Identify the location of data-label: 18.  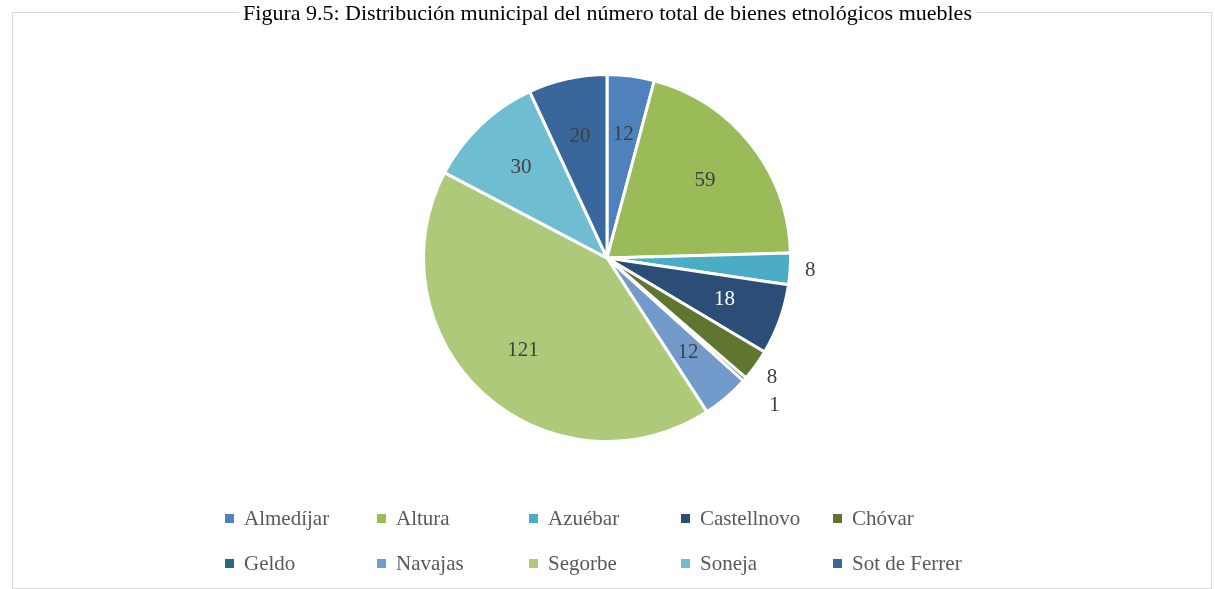
(725, 298).